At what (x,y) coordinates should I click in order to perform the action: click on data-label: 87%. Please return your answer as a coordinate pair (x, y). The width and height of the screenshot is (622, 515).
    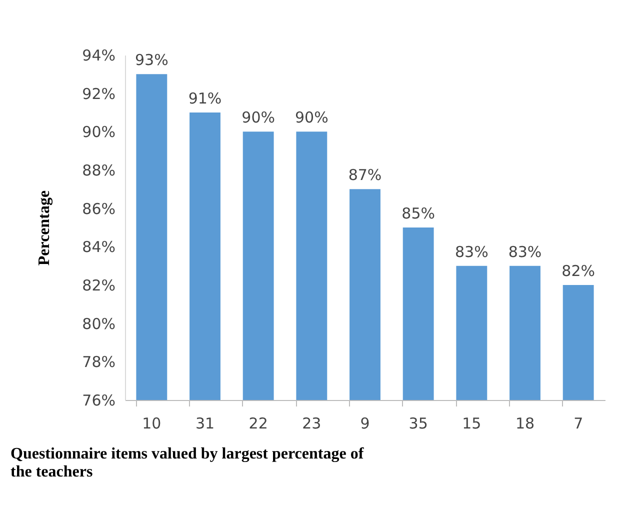
    Looking at the image, I should click on (365, 175).